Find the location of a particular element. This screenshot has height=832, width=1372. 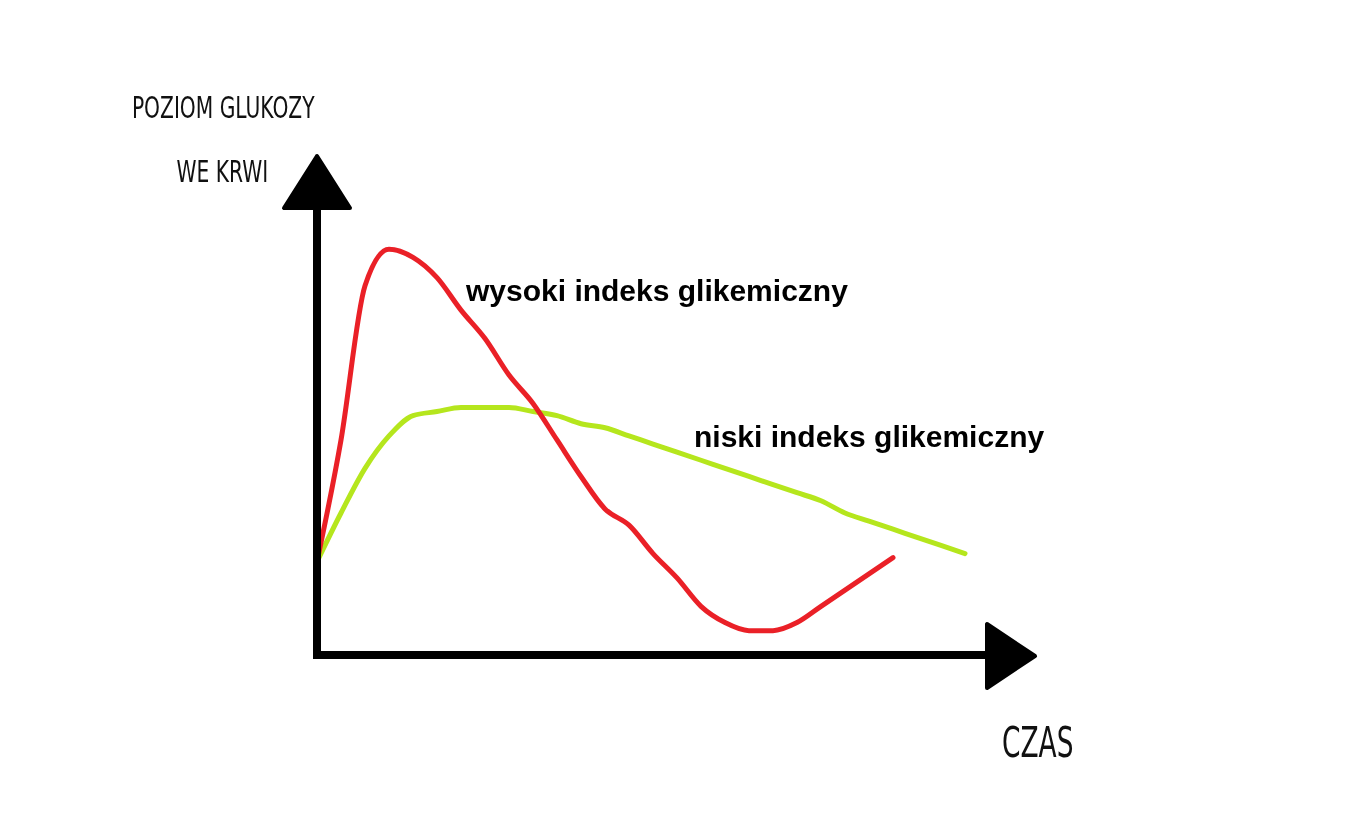

x-axis-title: CZAS is located at coordinates (1038, 742).